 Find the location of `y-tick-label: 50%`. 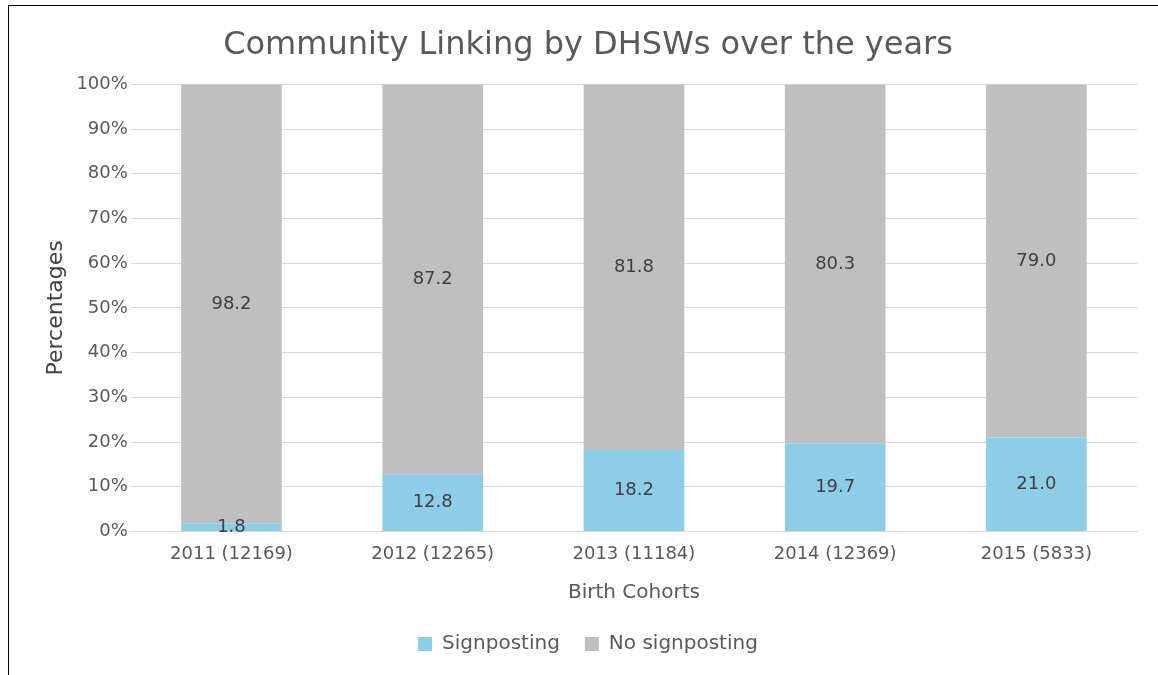

y-tick-label: 50% is located at coordinates (107, 306).